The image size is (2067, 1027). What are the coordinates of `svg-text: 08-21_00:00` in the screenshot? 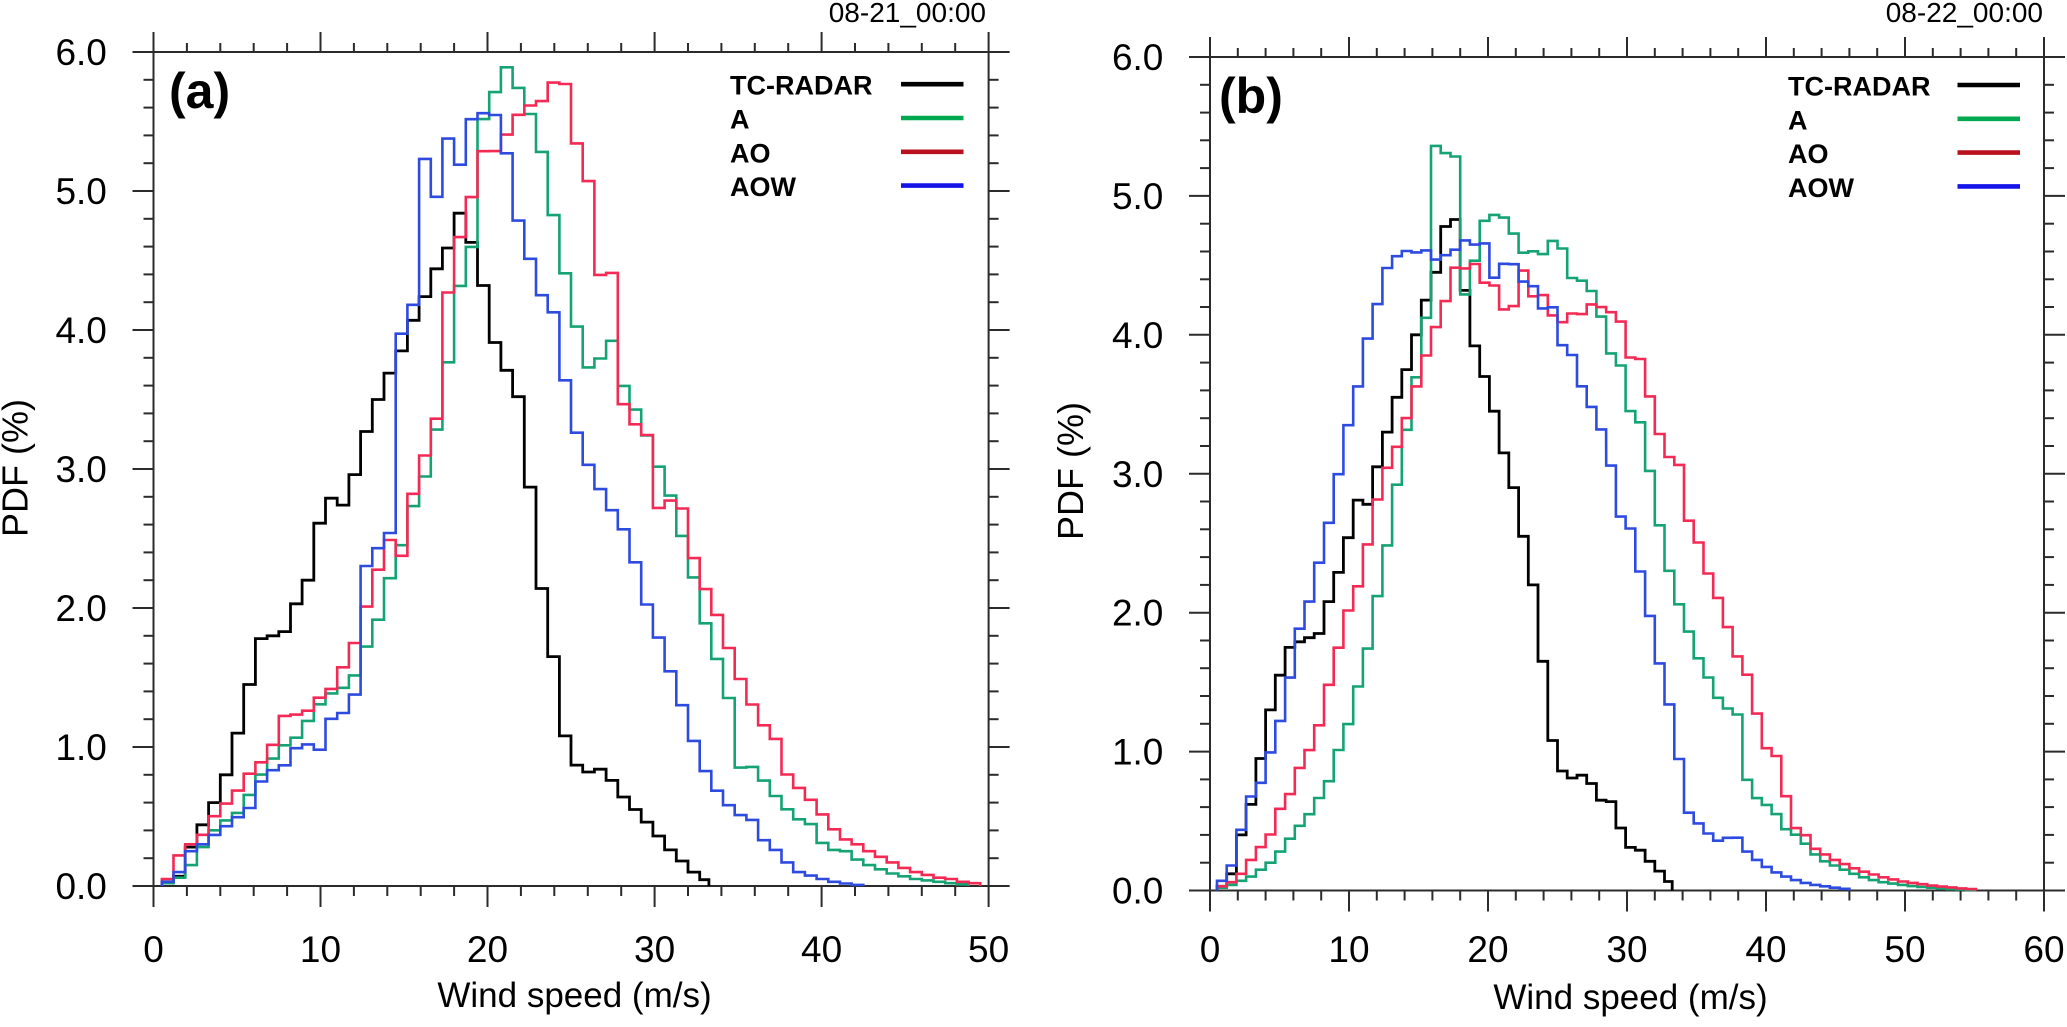 It's located at (907, 14).